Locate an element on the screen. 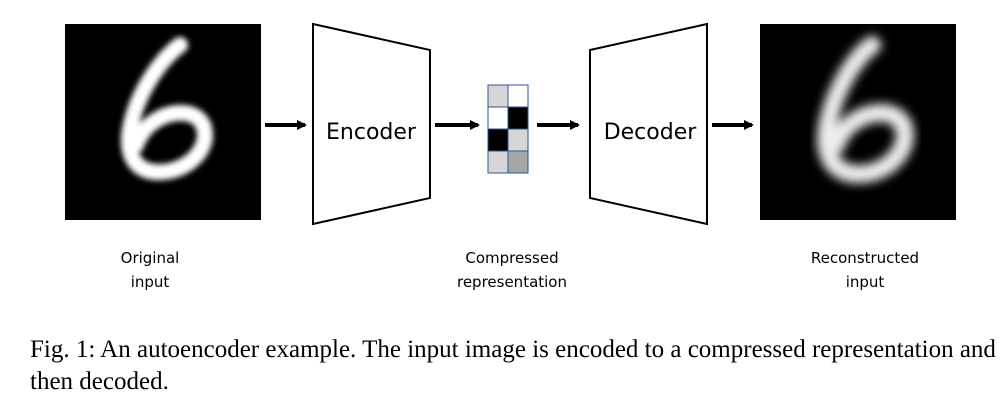 The height and width of the screenshot is (412, 1008). reconstructed-label-line2: input is located at coordinates (865, 282).